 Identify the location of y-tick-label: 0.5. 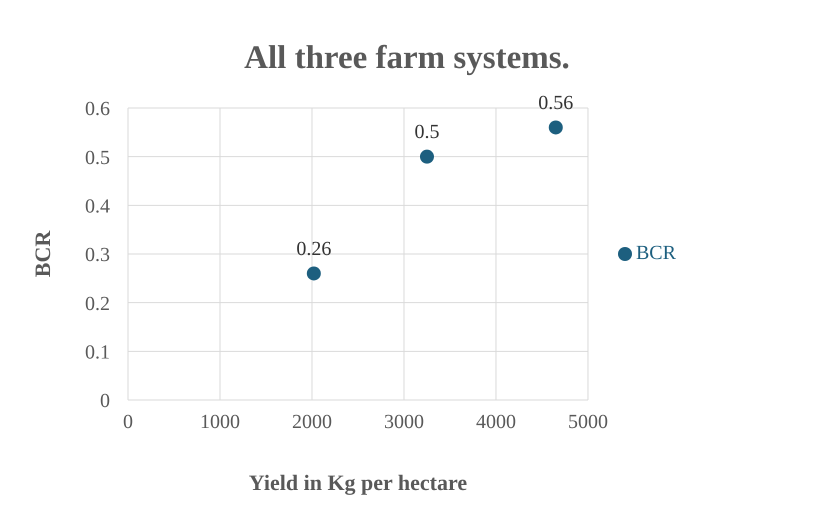
(97, 157).